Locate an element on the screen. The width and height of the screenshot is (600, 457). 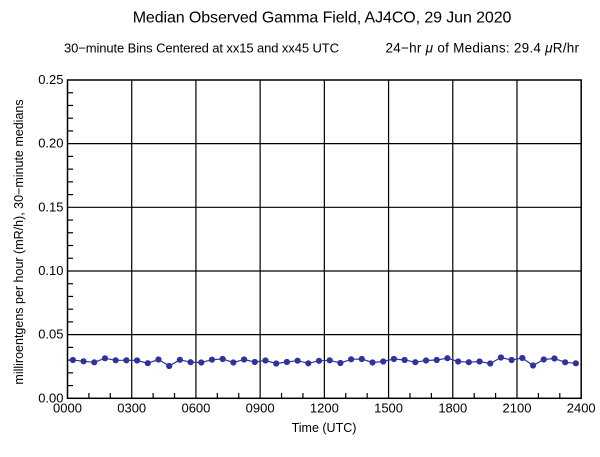
svg-text: 1500 is located at coordinates (388, 408).